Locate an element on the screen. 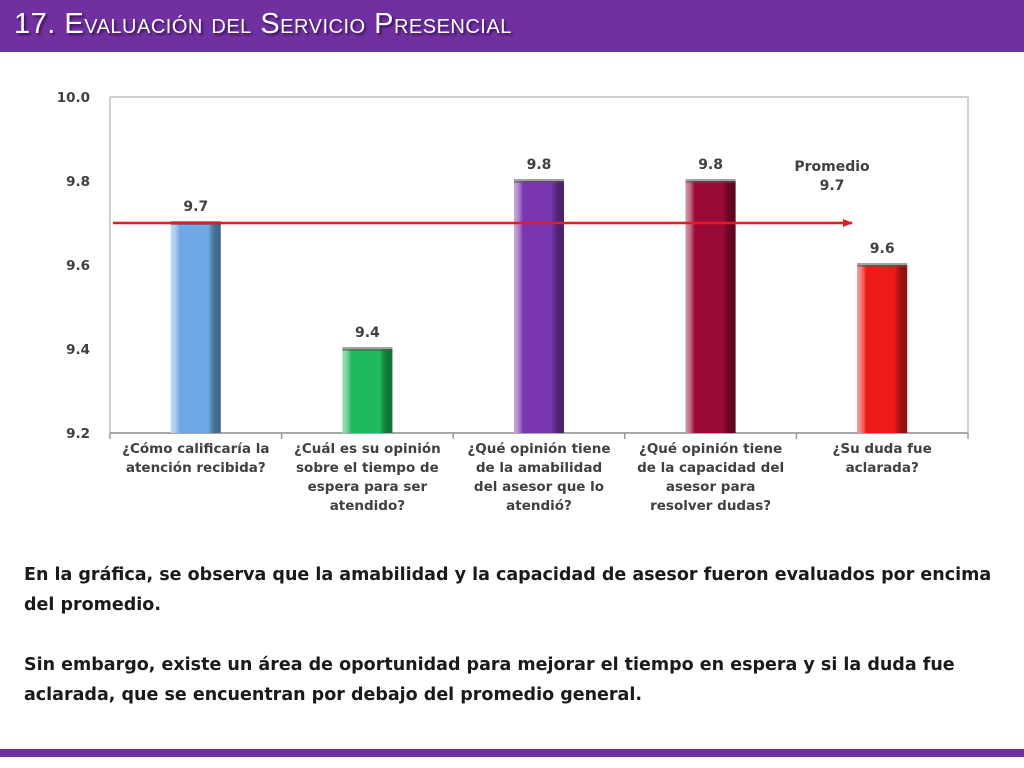  y-tick-label: 9.4 is located at coordinates (78, 350).